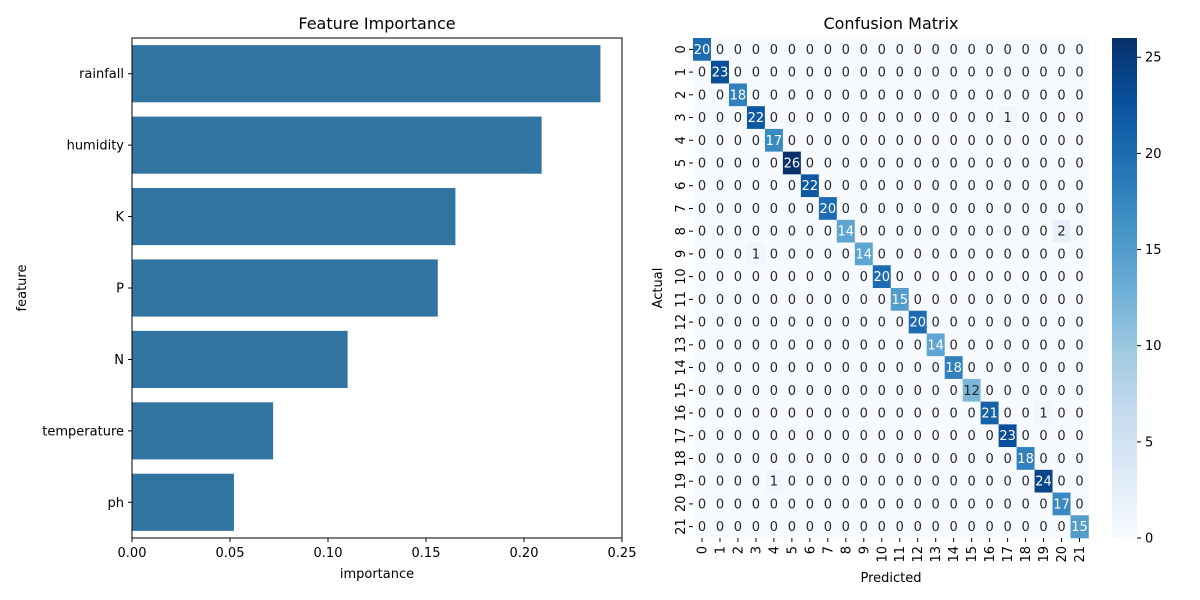 Image resolution: width=1200 pixels, height=600 pixels. I want to click on bar-ph, so click(183, 502).